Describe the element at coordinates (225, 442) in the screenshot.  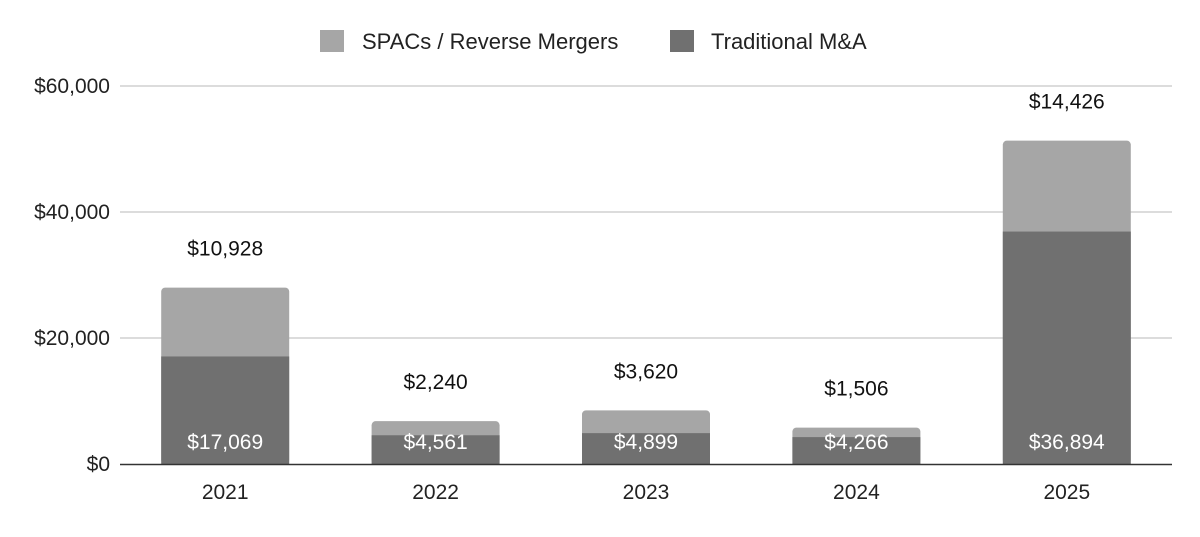
I see `data-label-traditional-2021: $17,069` at that location.